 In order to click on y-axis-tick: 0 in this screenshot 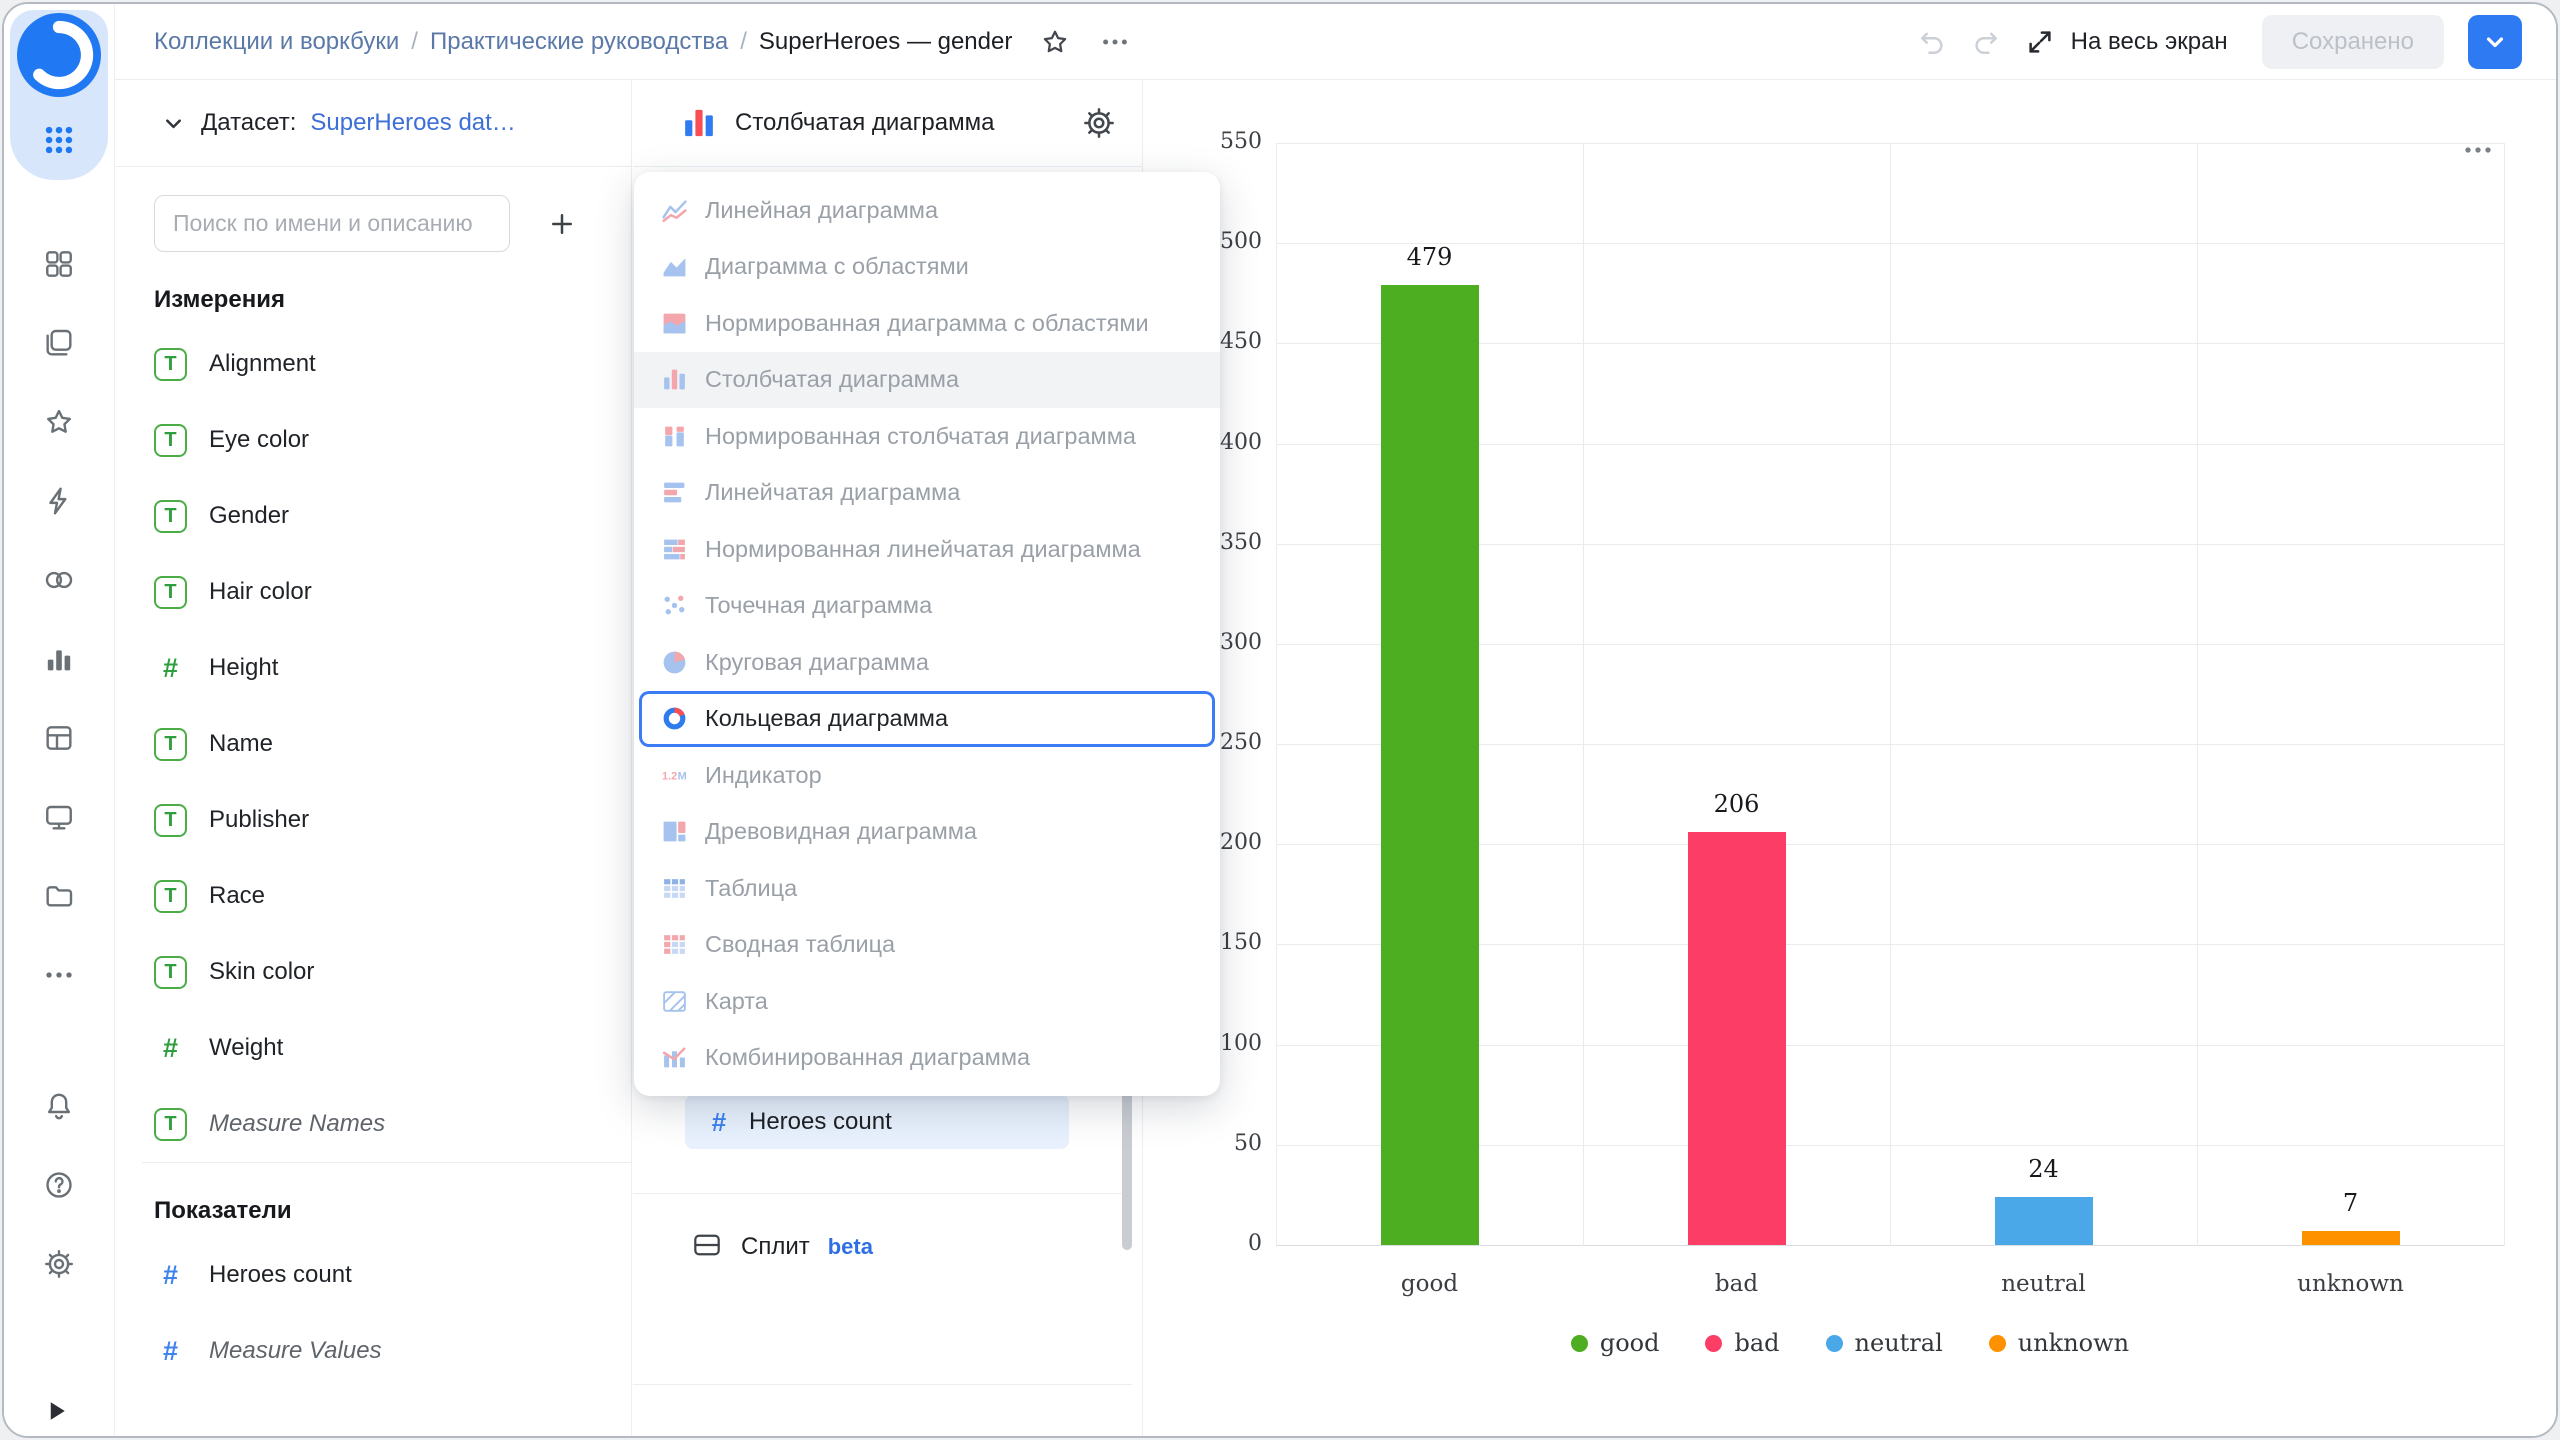, I will do `click(1255, 1243)`.